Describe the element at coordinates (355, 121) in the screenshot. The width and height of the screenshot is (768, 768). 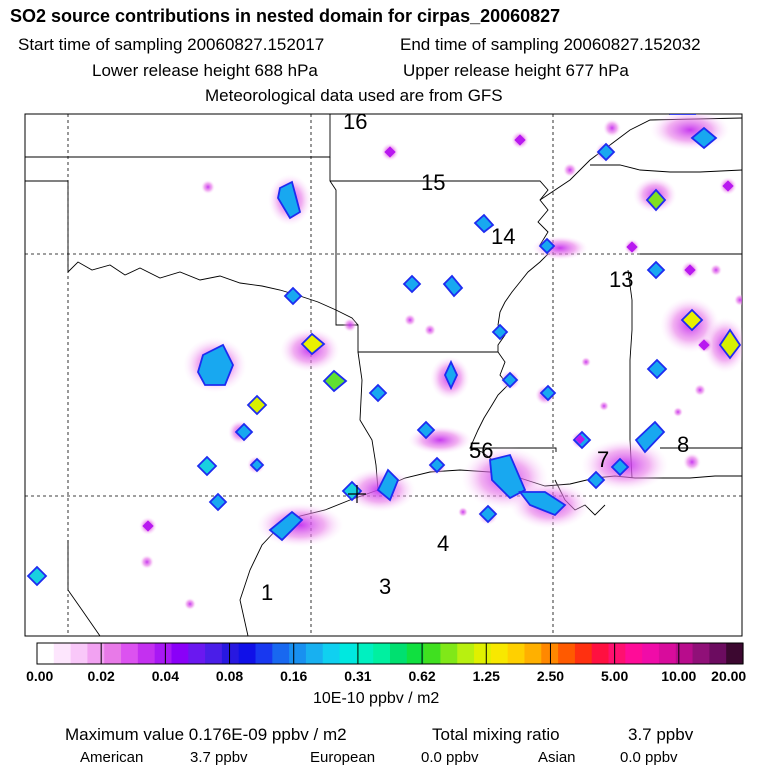
I see `region-label-16: 16` at that location.